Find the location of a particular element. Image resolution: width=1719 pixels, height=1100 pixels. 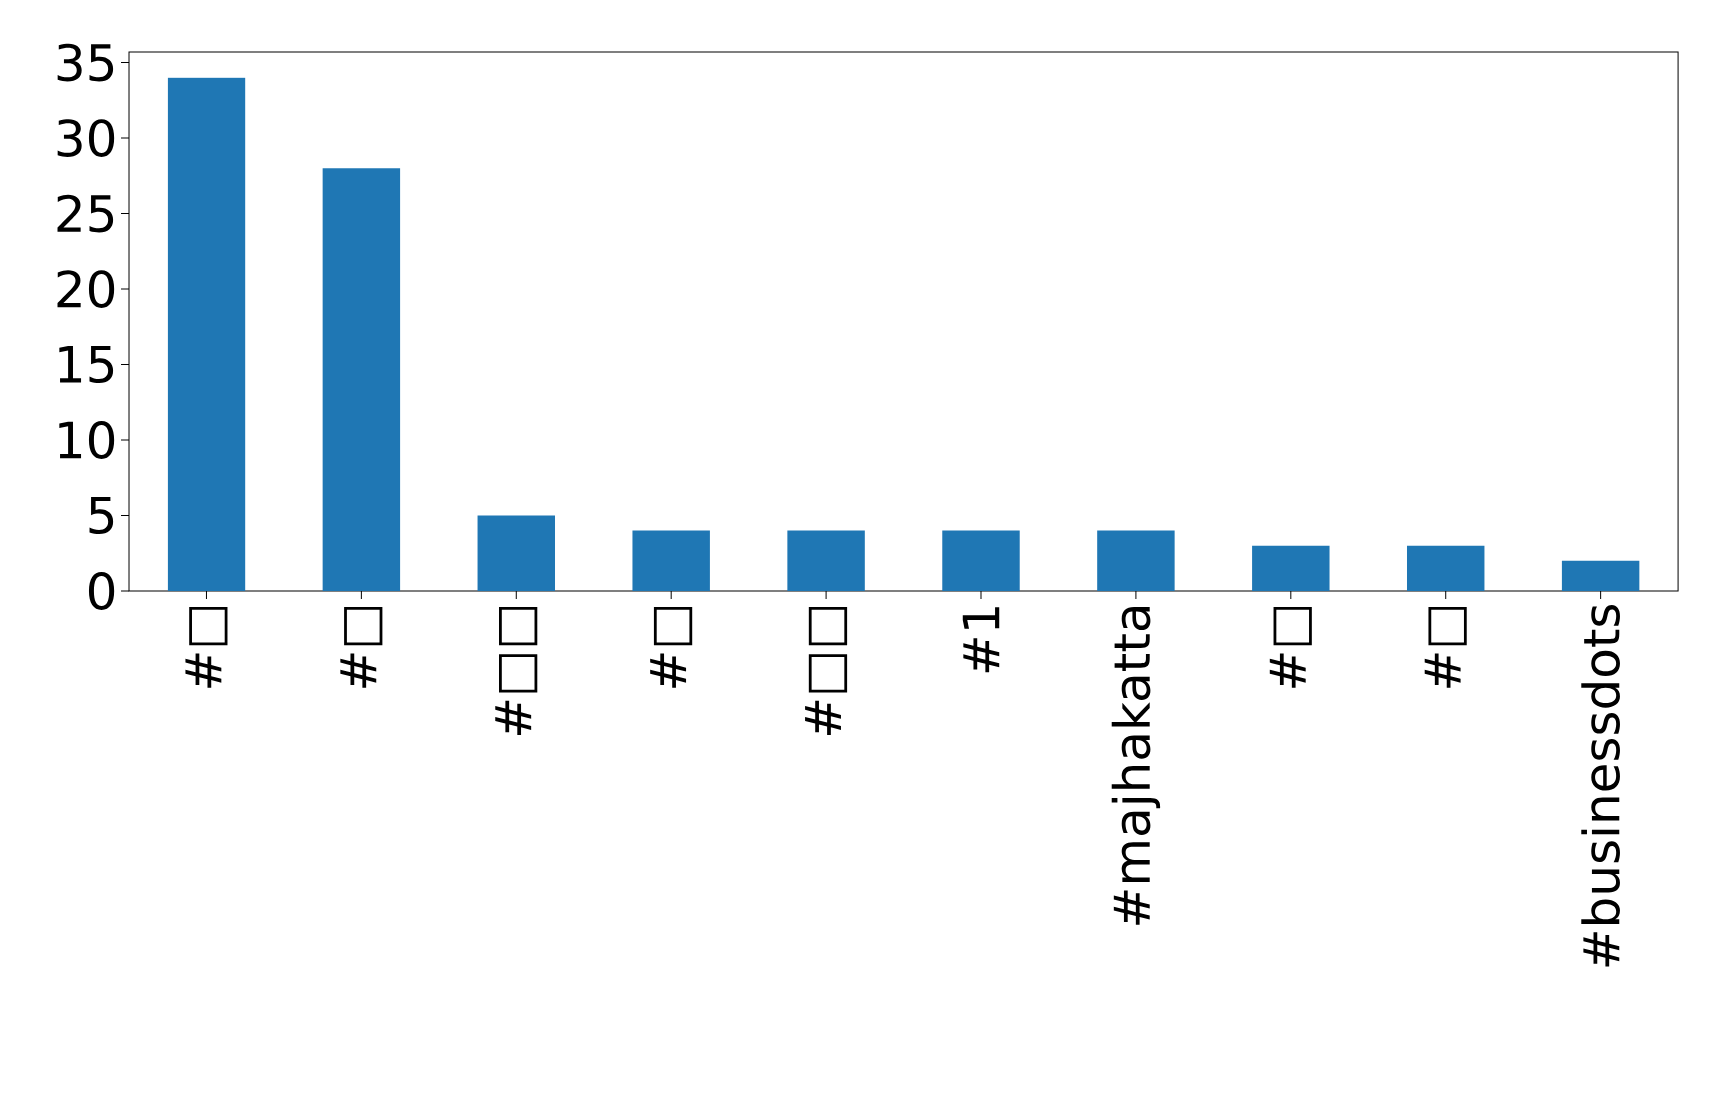

y-tick-label: 30 is located at coordinates (86, 138).